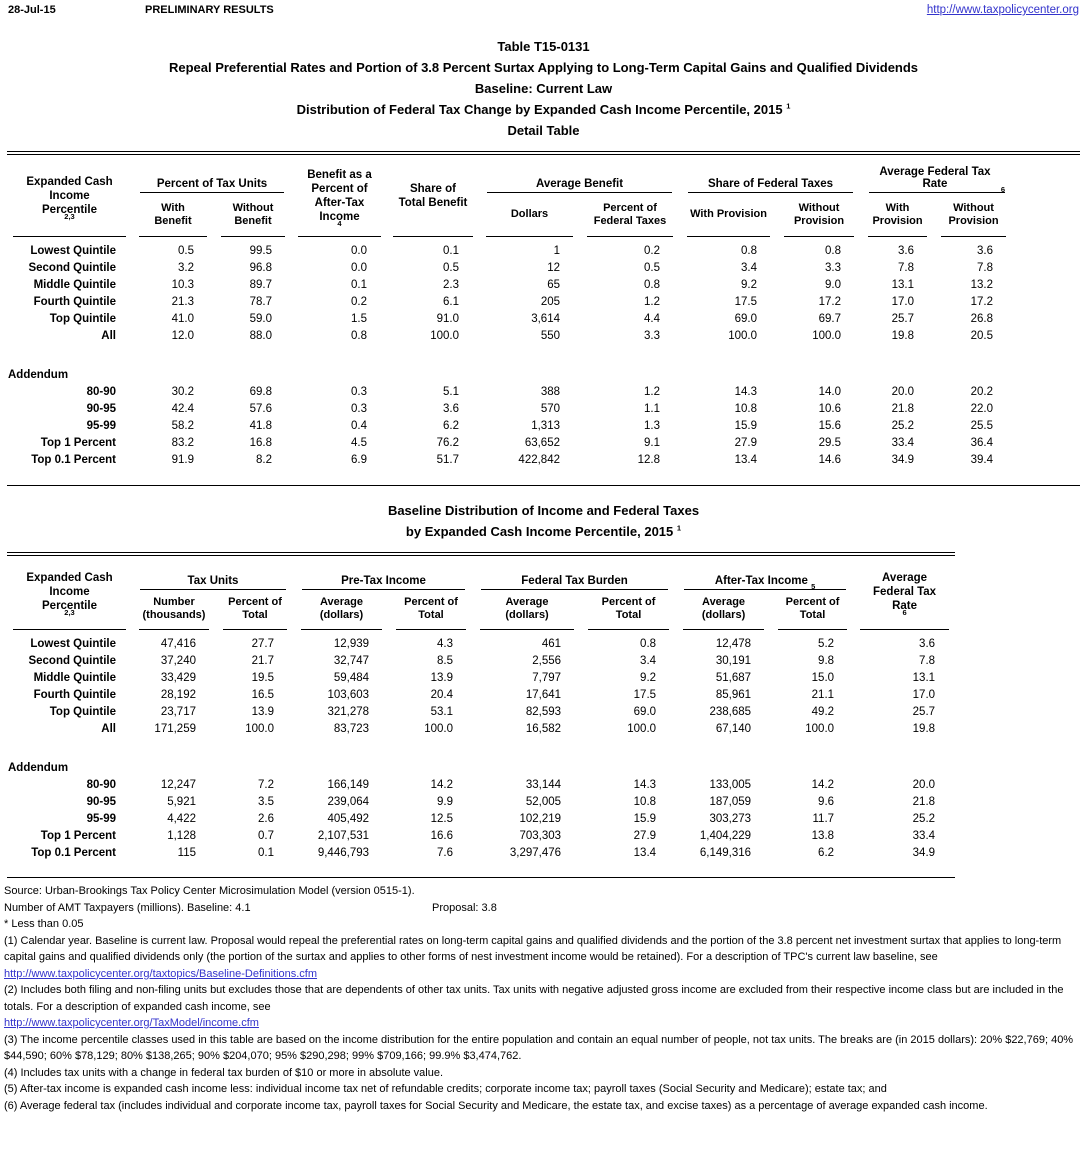 The image size is (1087, 1153). Describe the element at coordinates (543, 801) in the screenshot. I see `cell-value: 52,005` at that location.